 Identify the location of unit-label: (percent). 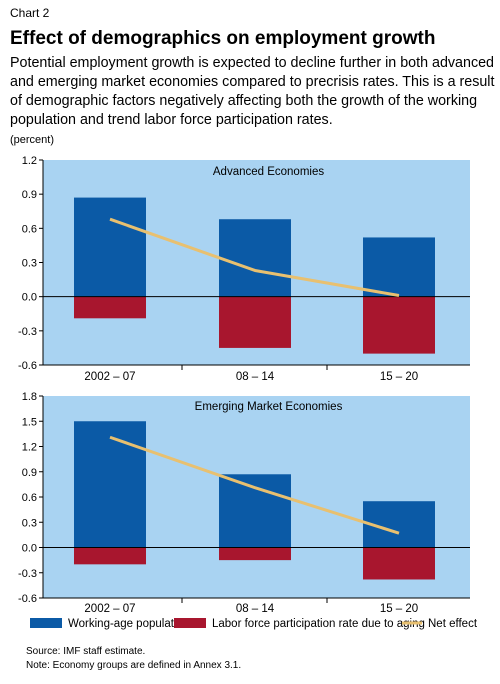
(32, 140).